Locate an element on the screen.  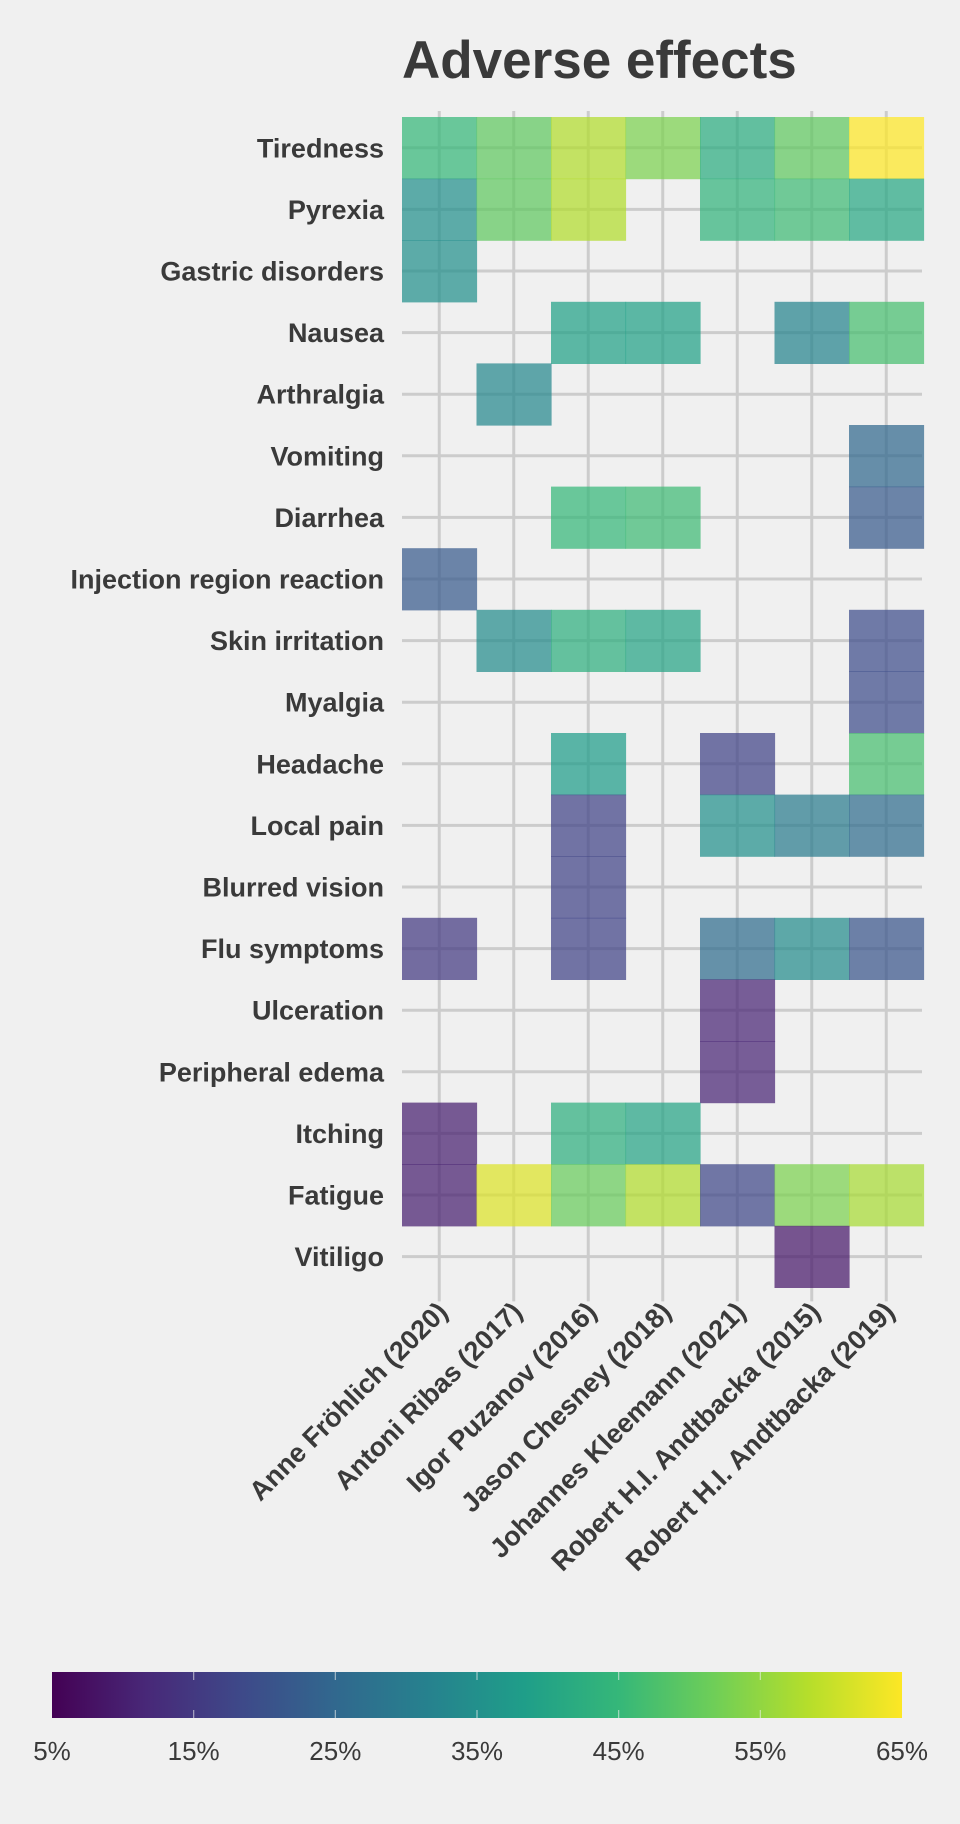
column-label: Robert H.I. Andtbacka (2019) is located at coordinates (760, 1436).